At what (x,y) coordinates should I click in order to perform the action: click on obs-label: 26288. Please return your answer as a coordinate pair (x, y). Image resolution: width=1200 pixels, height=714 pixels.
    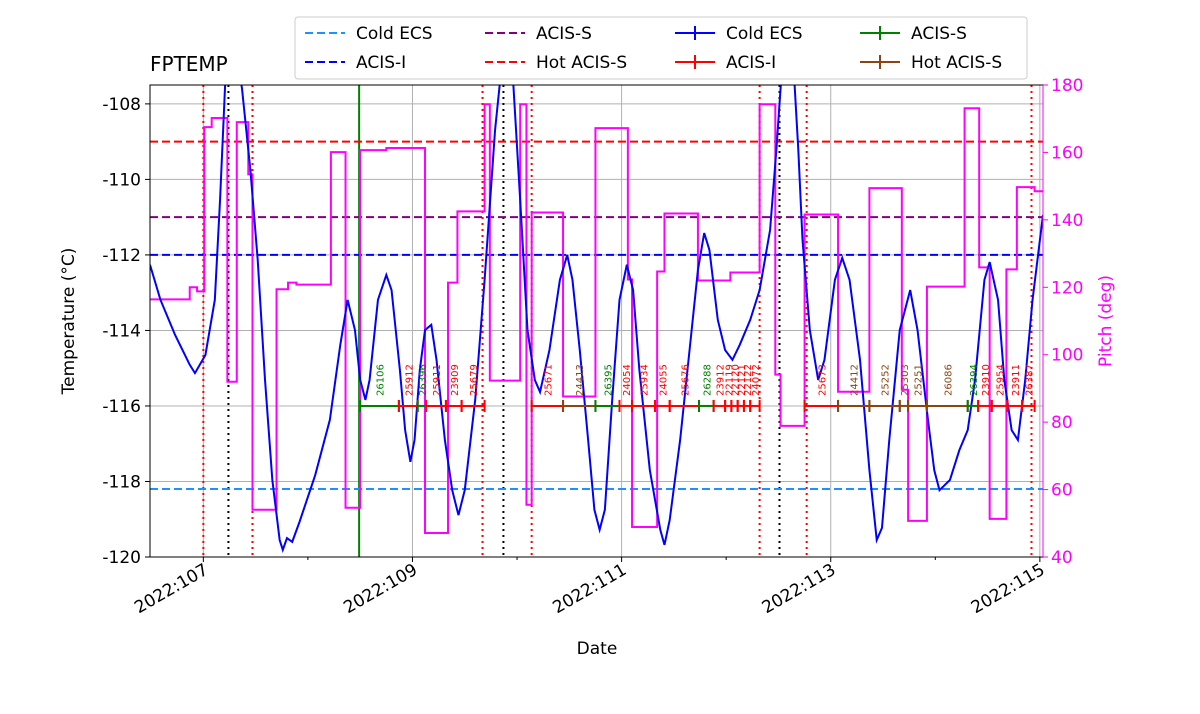
    Looking at the image, I should click on (707, 380).